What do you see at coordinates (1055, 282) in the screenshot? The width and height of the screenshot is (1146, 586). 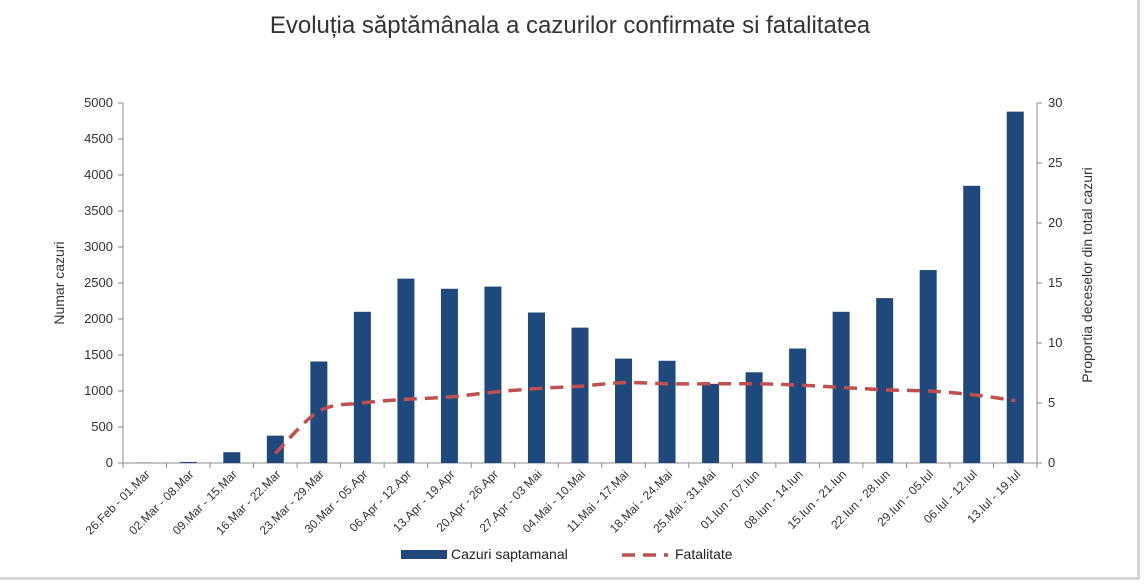 I see `y2-tick-label: 15` at bounding box center [1055, 282].